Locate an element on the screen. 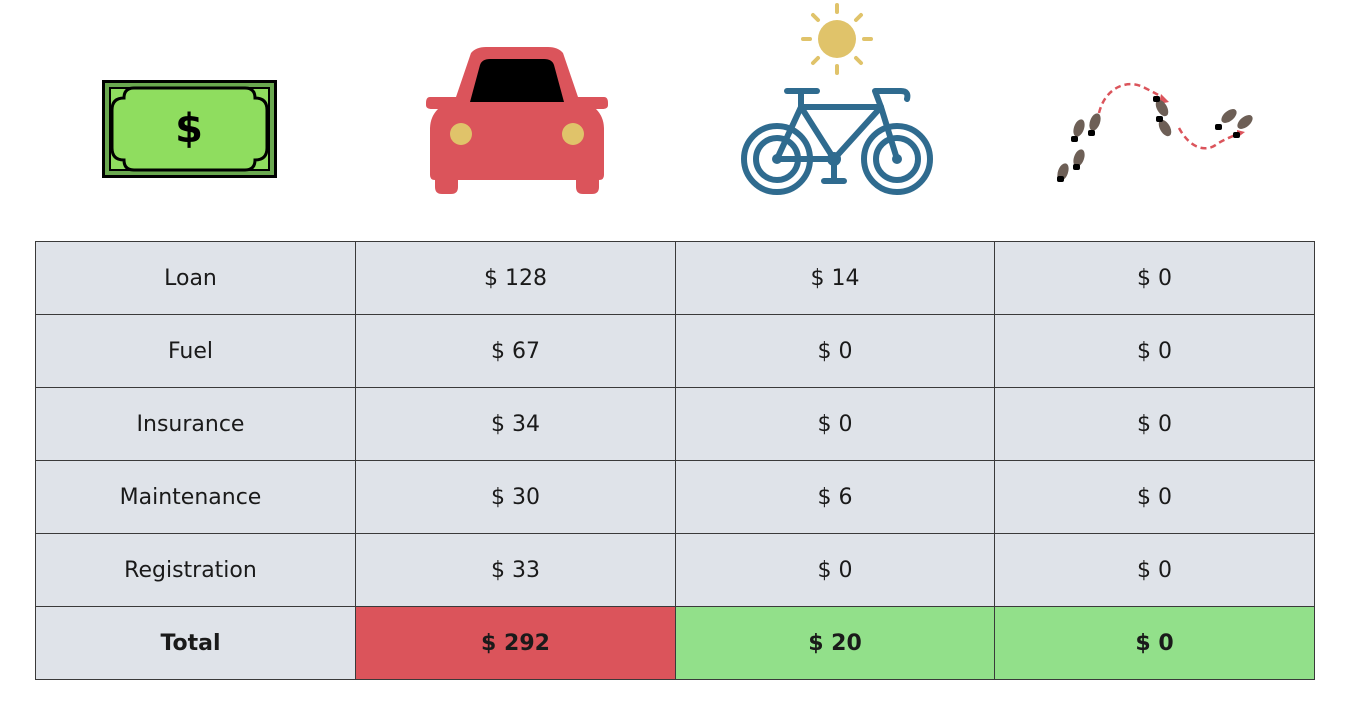  table-row: Fuel $ 67 $ 0 $ 0 is located at coordinates (675, 351).